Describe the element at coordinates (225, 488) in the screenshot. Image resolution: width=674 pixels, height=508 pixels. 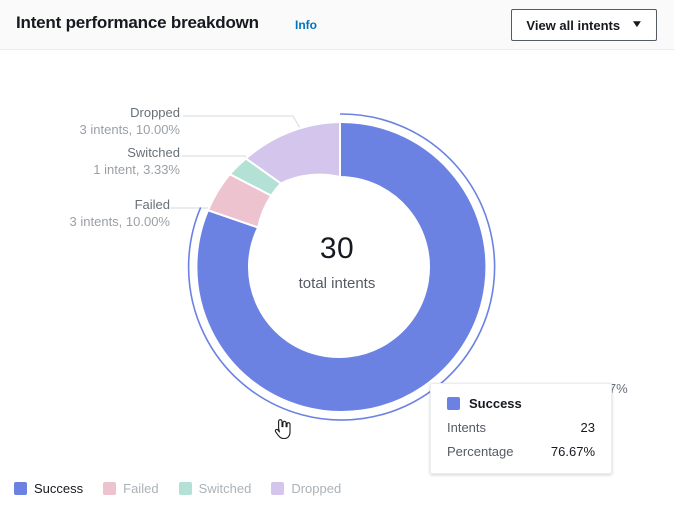
I see `legend-label-switched: Switched` at that location.